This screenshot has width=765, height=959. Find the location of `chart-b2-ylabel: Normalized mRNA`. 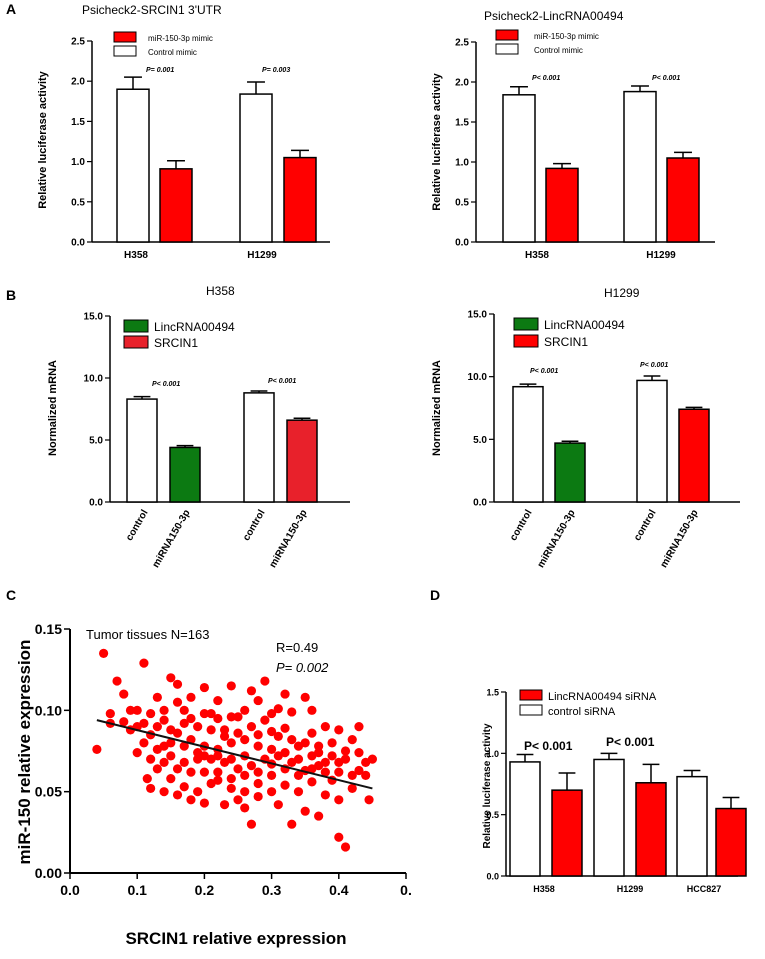

chart-b2-ylabel: Normalized mRNA is located at coordinates (437, 408).